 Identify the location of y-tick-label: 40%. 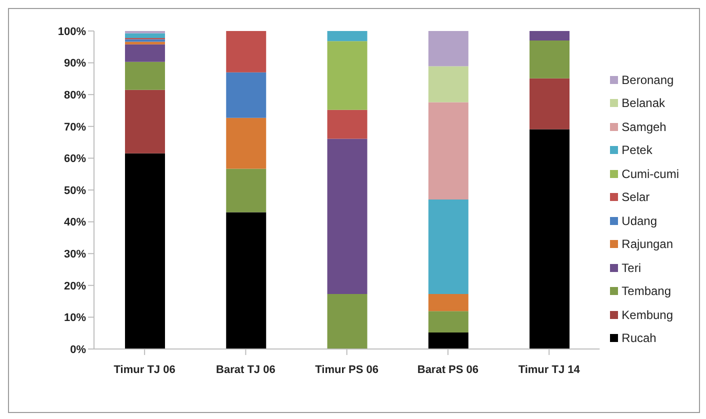
(75, 222).